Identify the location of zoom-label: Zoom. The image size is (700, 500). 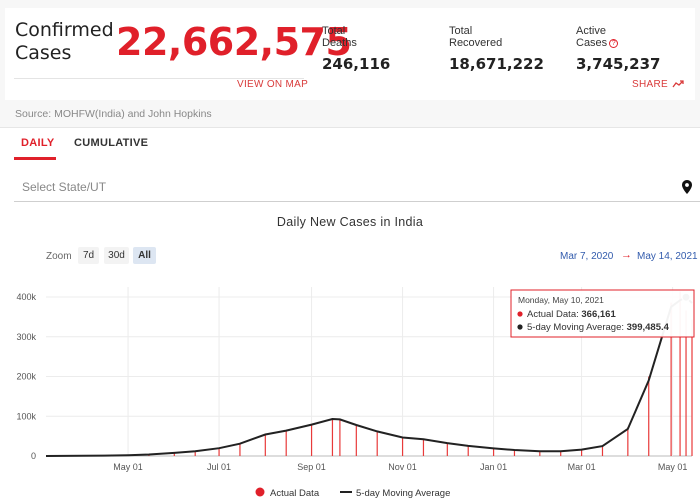
(59, 256).